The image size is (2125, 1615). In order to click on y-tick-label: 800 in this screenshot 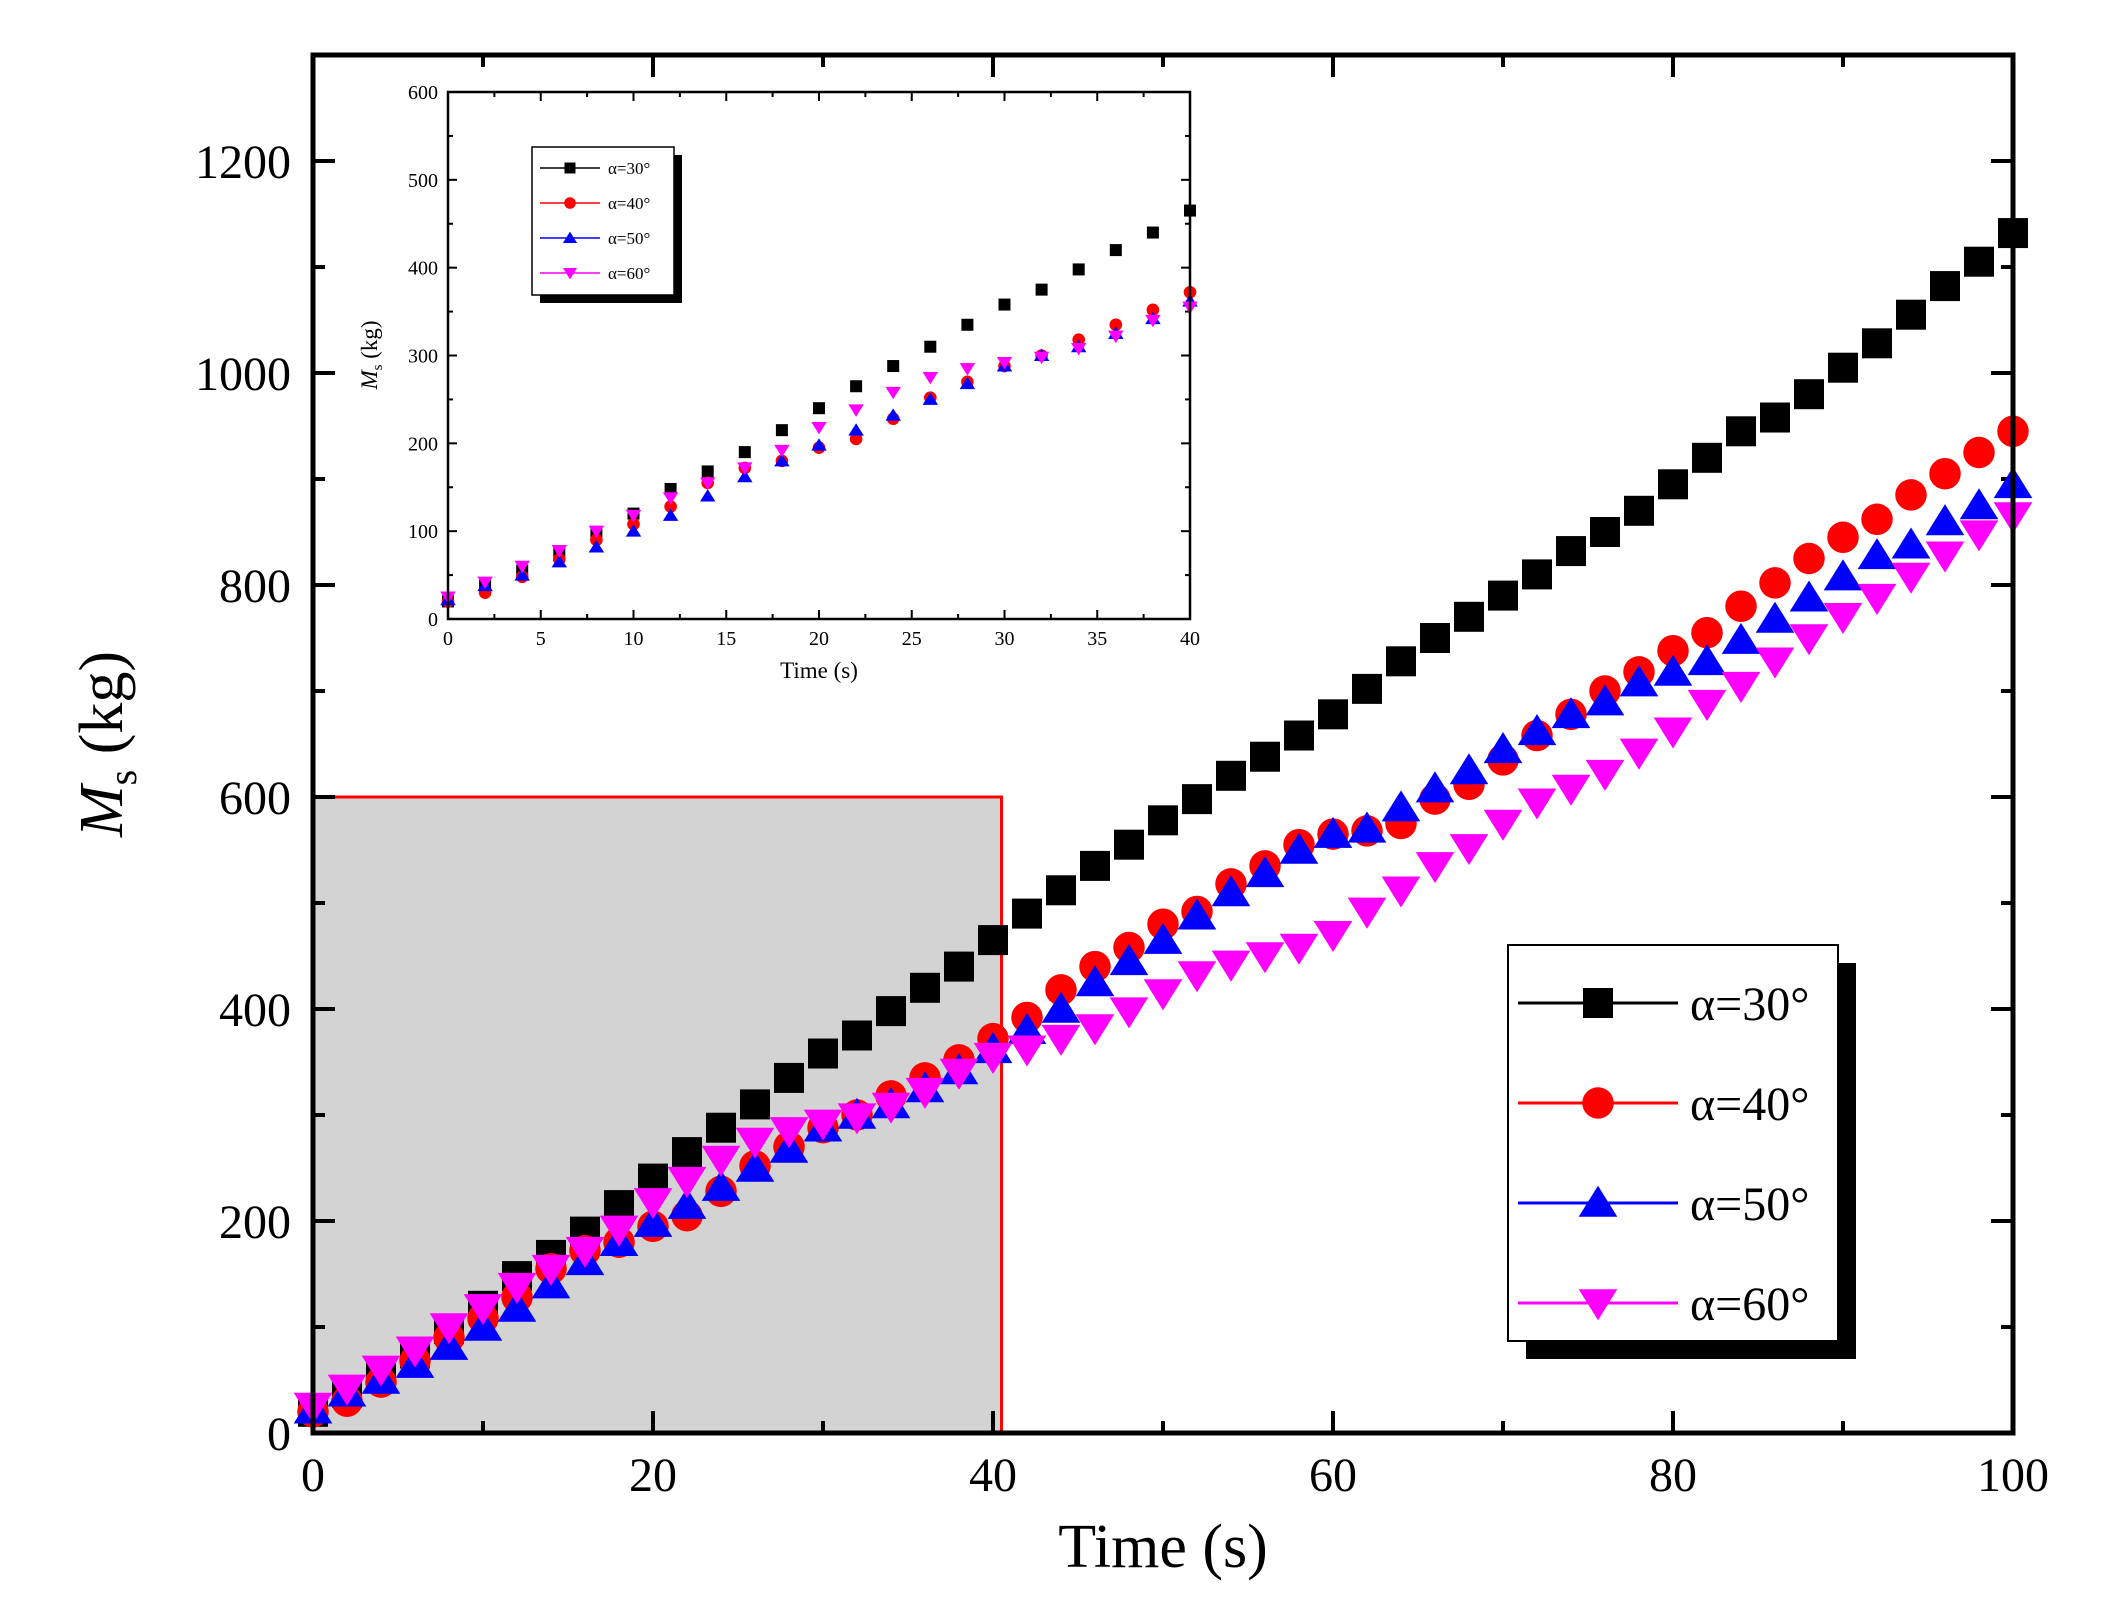, I will do `click(255, 586)`.